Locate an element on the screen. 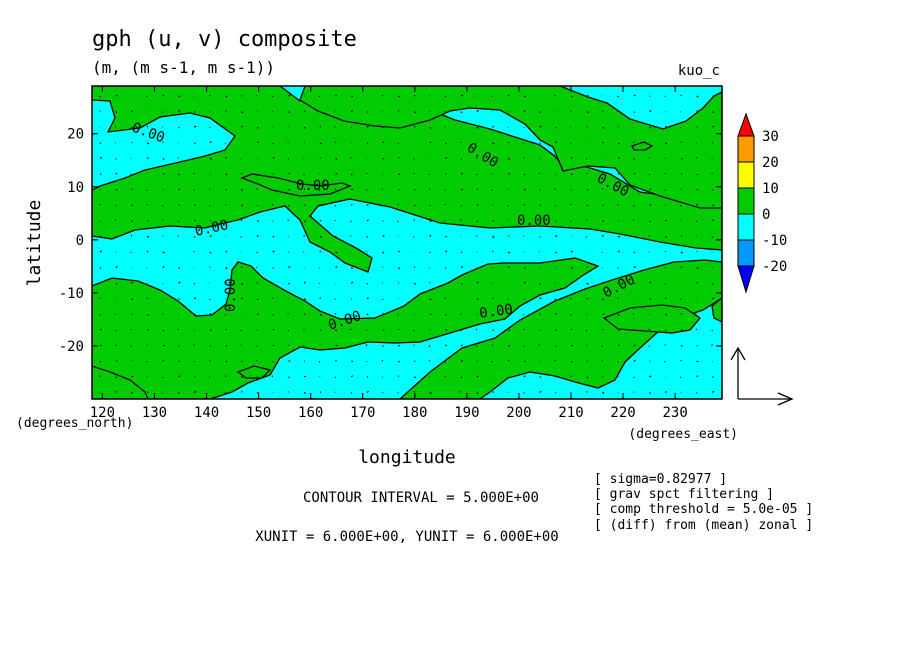  y-unit-label: (degrees_north) is located at coordinates (74, 423).